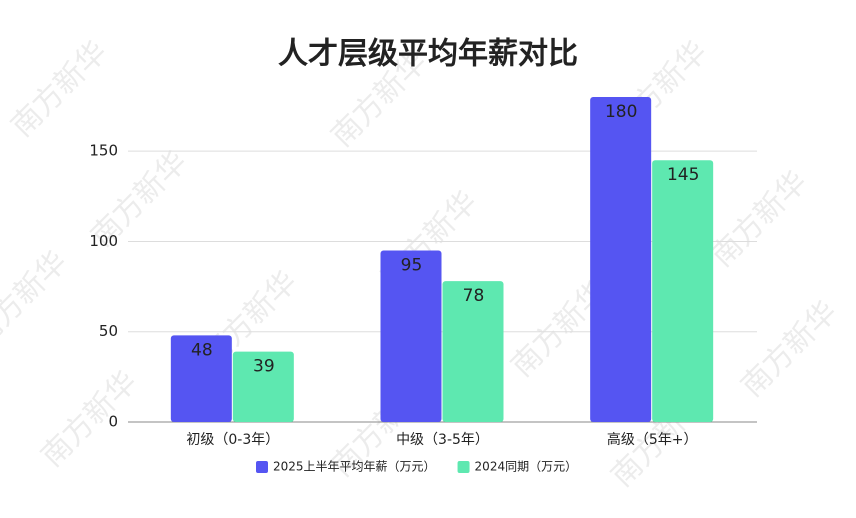 The height and width of the screenshot is (518, 856). What do you see at coordinates (103, 241) in the screenshot?
I see `y-tick-label: 100` at bounding box center [103, 241].